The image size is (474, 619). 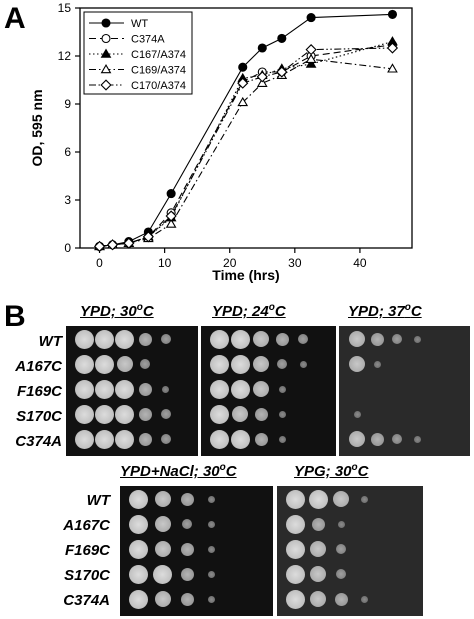 I want to click on plate-title-ypd-37: YPD; 37oC, so click(x=385, y=311).